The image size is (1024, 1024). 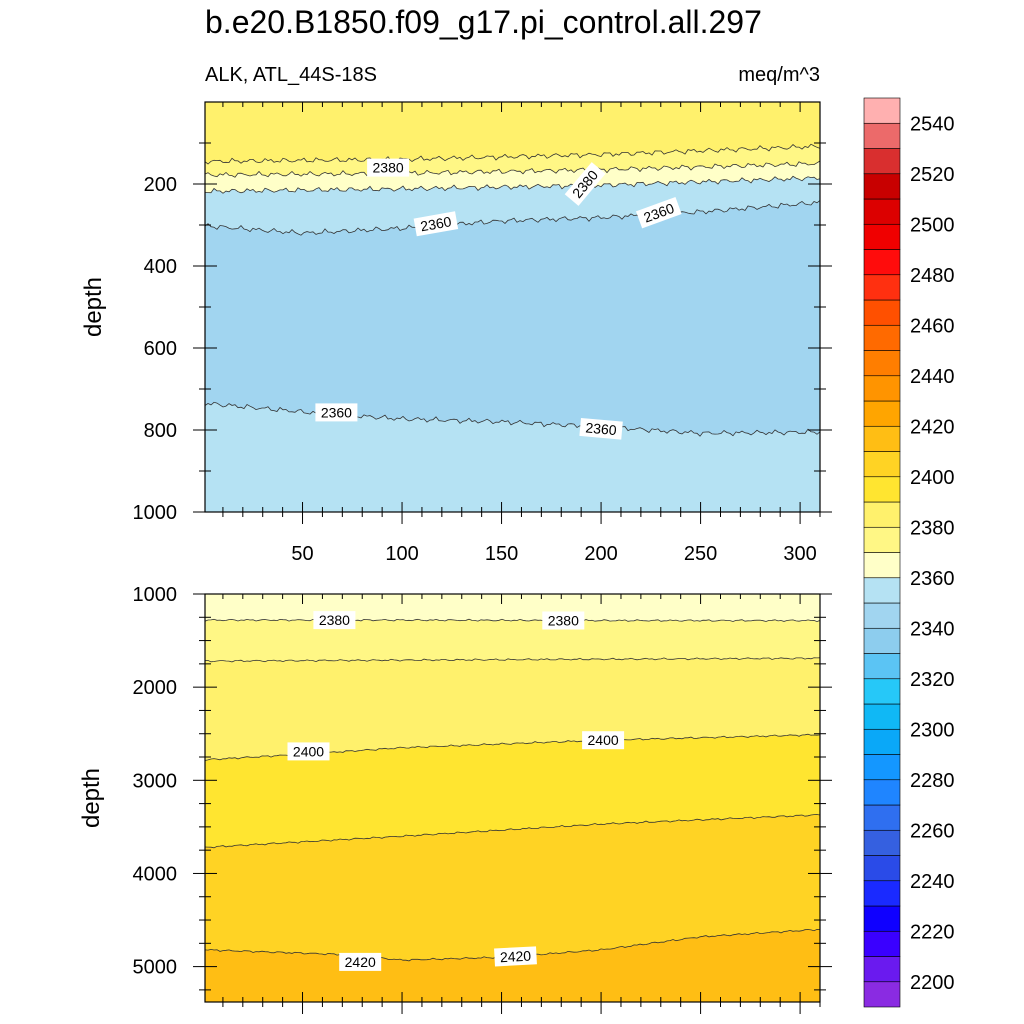 What do you see at coordinates (155, 595) in the screenshot?
I see `y-tick-label: 1000` at bounding box center [155, 595].